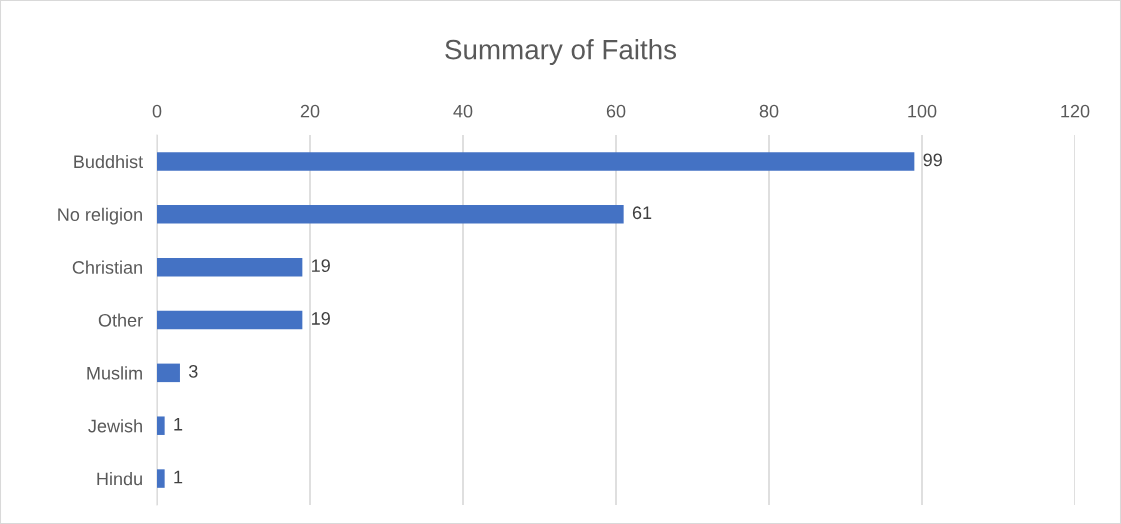 The height and width of the screenshot is (524, 1121). Describe the element at coordinates (1075, 111) in the screenshot. I see `x-tick-label: 120` at that location.